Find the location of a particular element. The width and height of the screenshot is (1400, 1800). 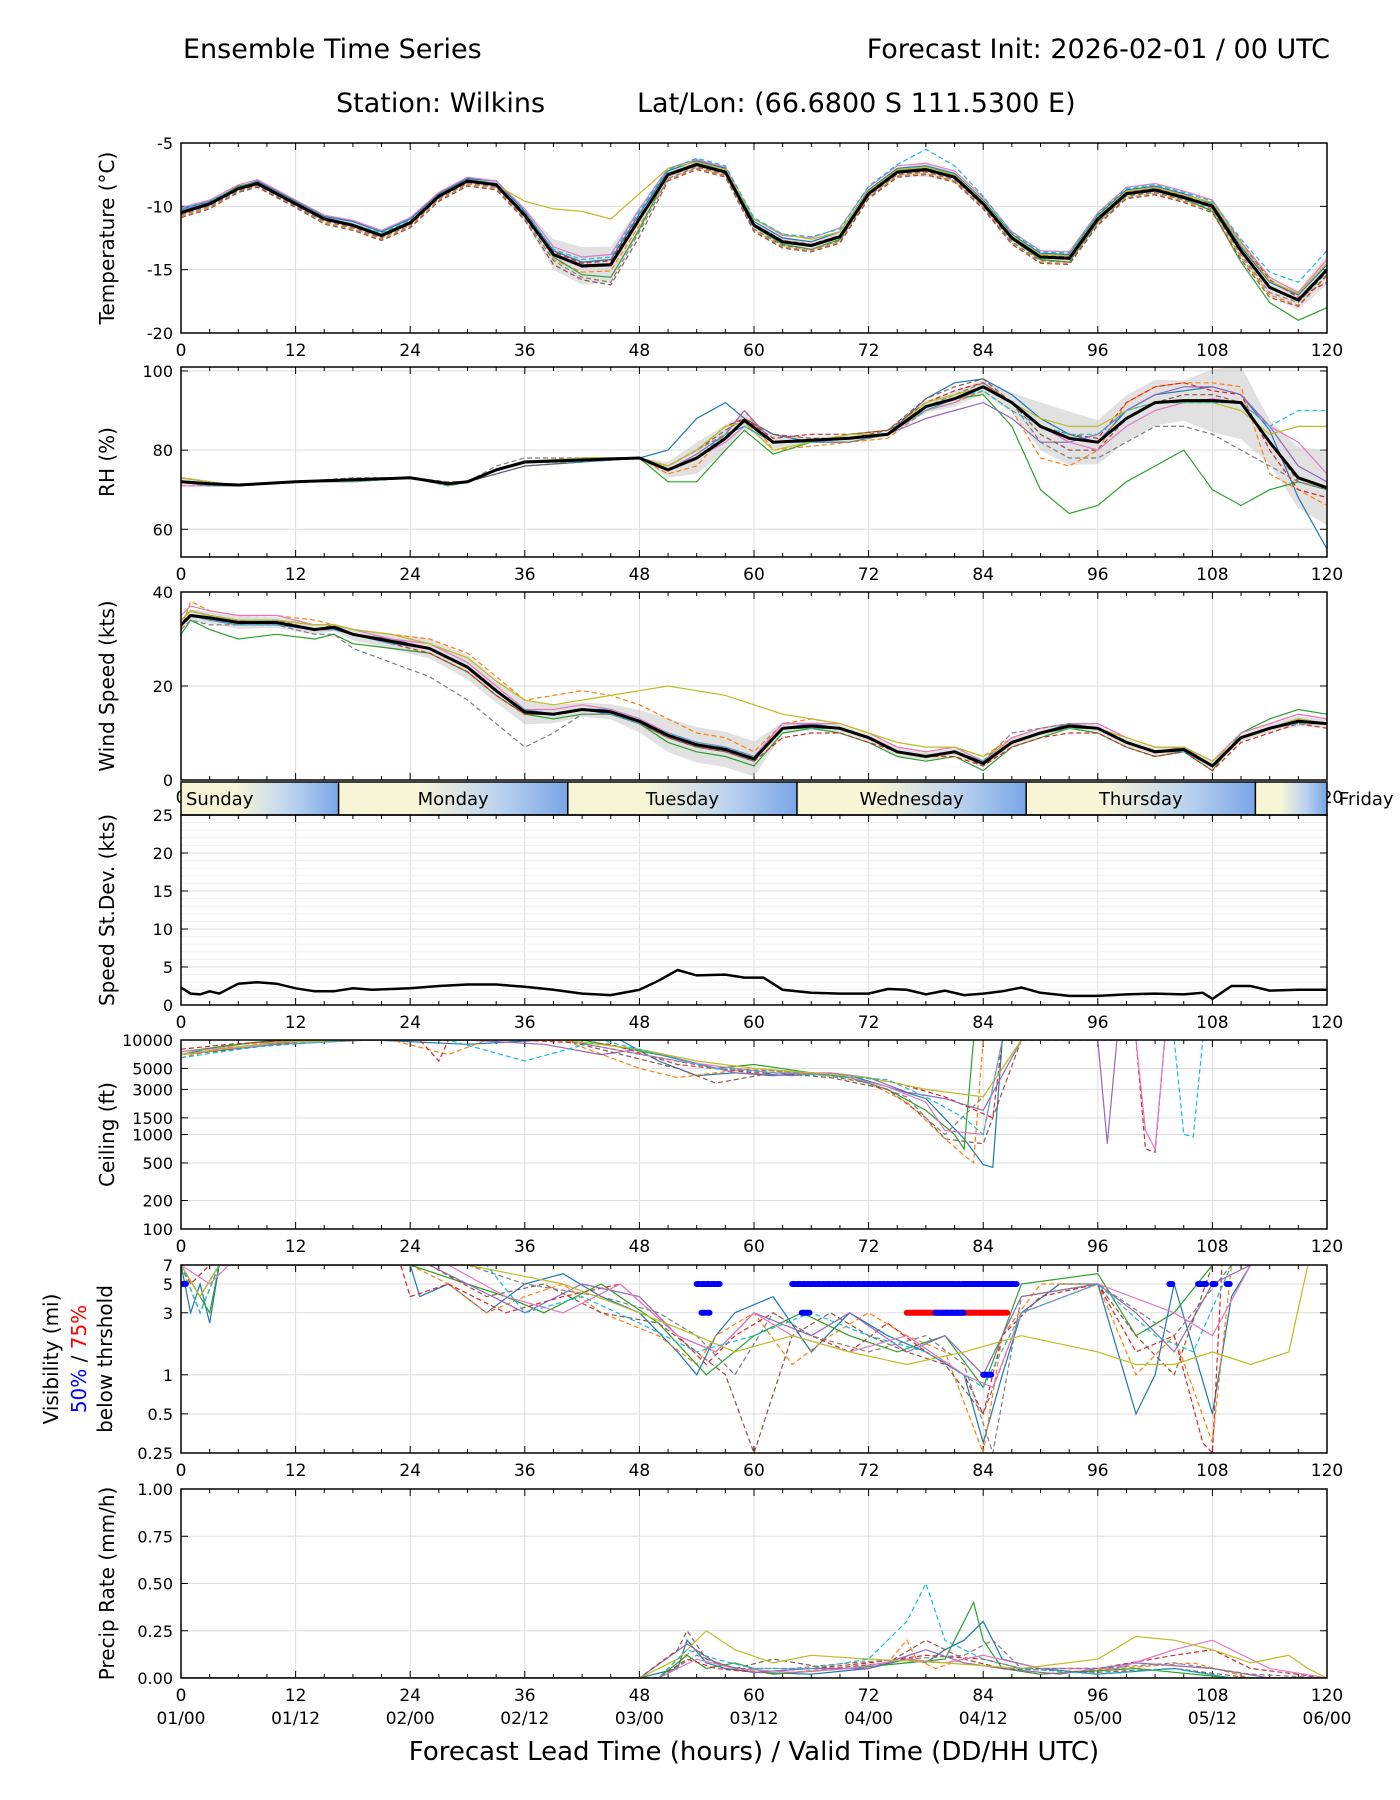

y-tick-label: -5 is located at coordinates (165, 143).